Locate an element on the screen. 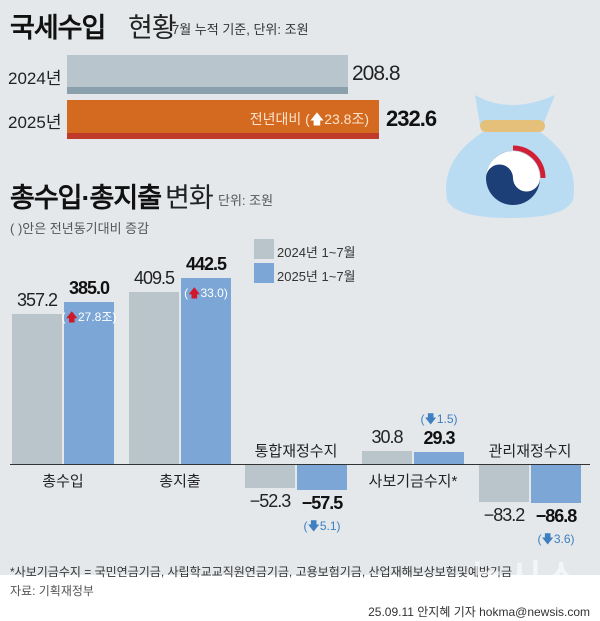 This screenshot has width=600, height=621. legend-swatch-2025 is located at coordinates (264, 273).